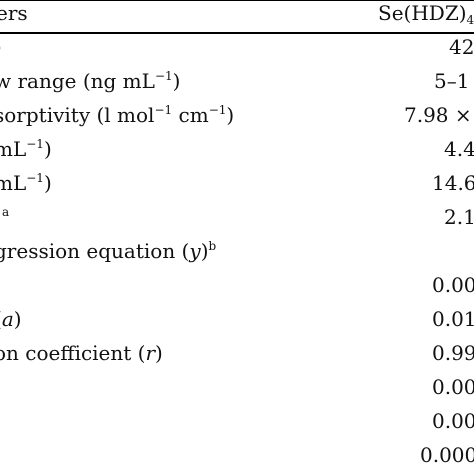 The image size is (474, 474). I want to click on table-row: on coefficient (r) 0.99, so click(237, 353).